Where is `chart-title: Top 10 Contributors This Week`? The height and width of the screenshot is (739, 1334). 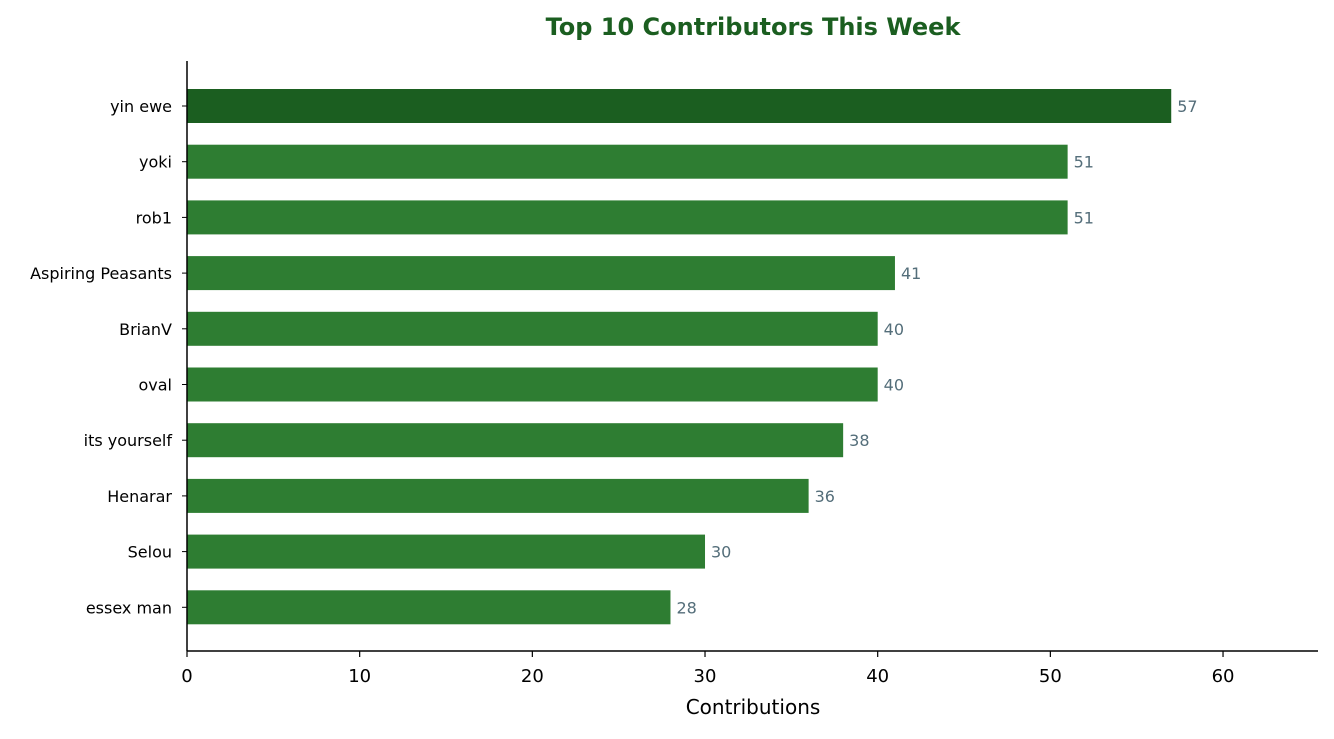 chart-title: Top 10 Contributors This Week is located at coordinates (754, 27).